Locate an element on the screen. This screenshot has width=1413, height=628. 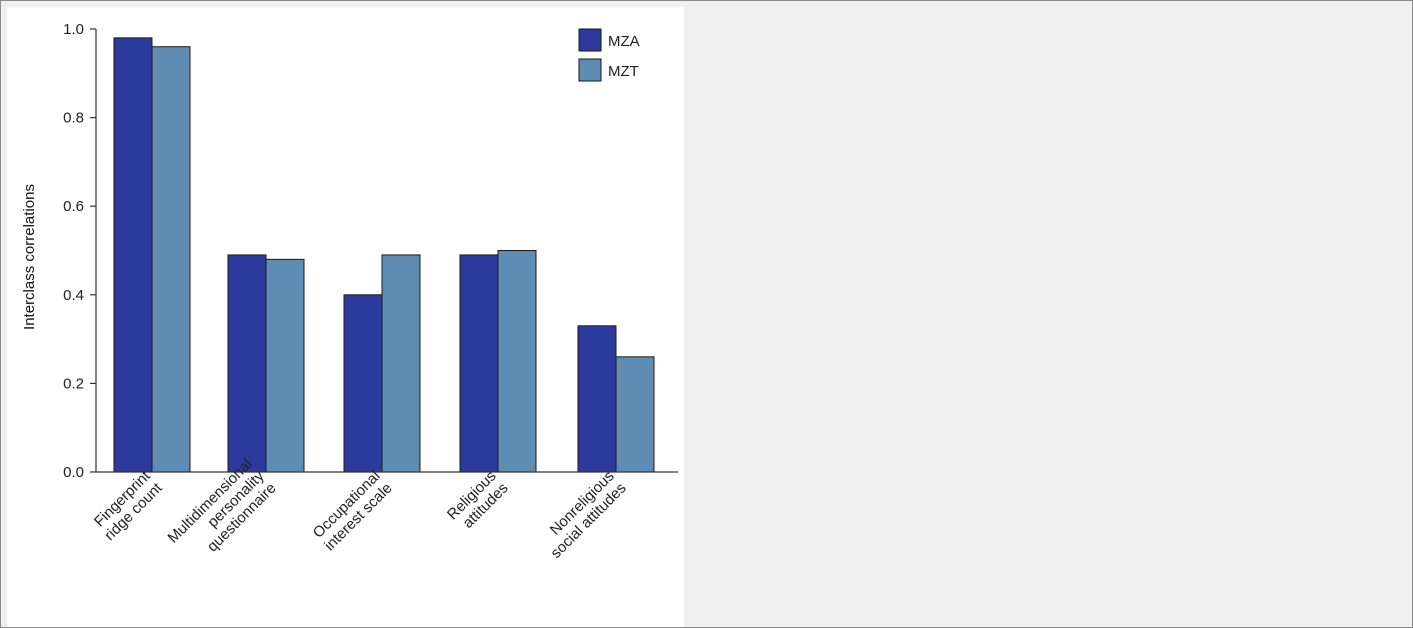
y-tick-label: 0.6 is located at coordinates (73, 206).